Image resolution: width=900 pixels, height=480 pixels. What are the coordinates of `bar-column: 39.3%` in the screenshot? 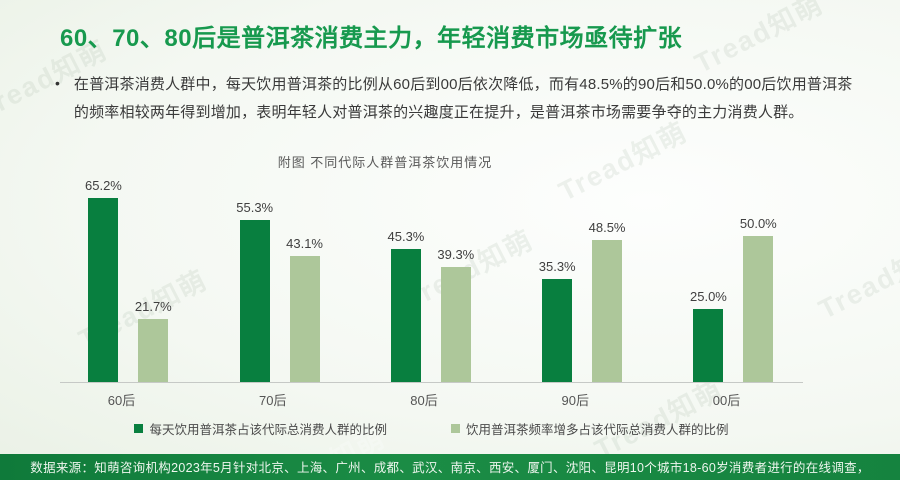 It's located at (455, 280).